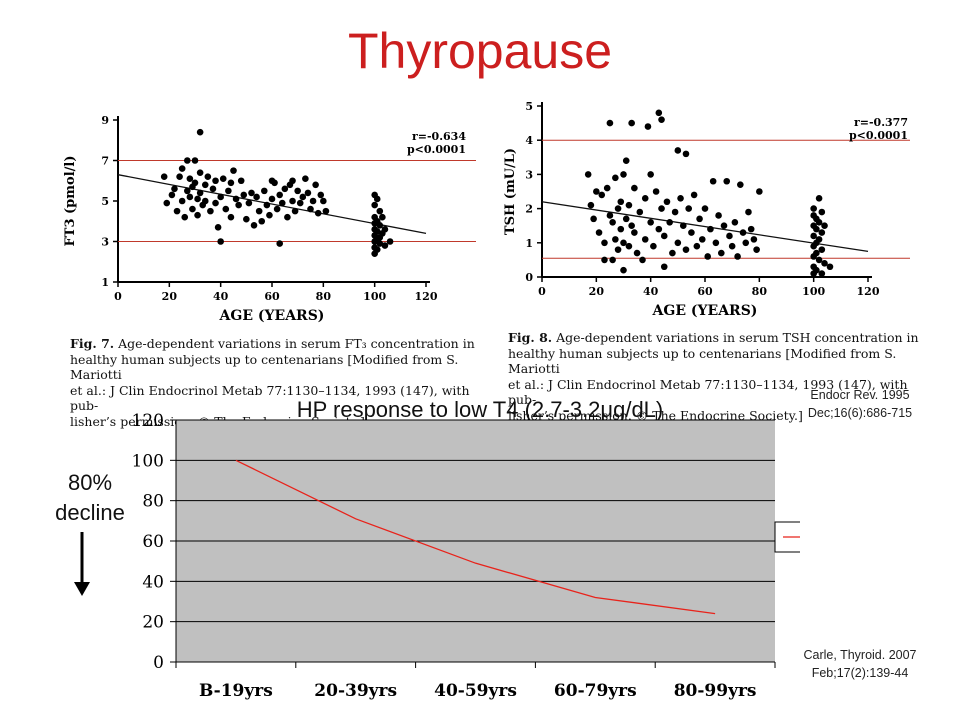 The height and width of the screenshot is (720, 960). Describe the element at coordinates (868, 291) in the screenshot. I see `tsh-x-tick-label: 120` at that location.